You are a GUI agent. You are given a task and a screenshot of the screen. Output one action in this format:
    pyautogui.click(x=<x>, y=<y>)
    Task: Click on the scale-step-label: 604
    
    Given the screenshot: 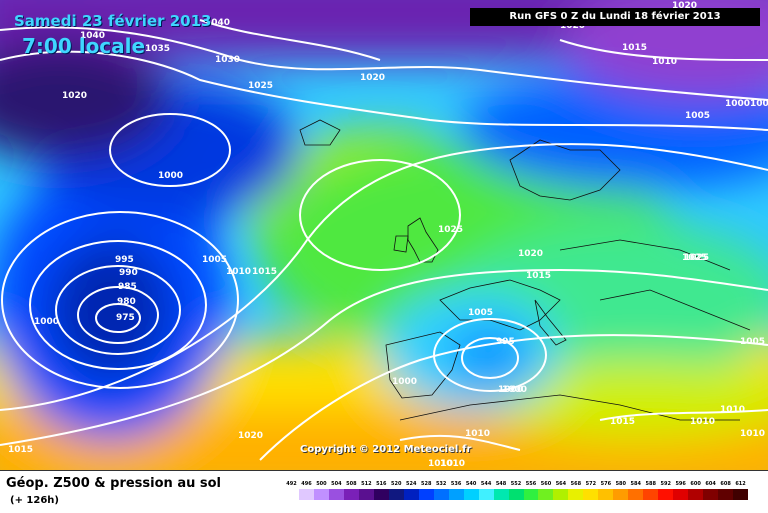 What is the action you would take?
    pyautogui.click(x=710, y=484)
    